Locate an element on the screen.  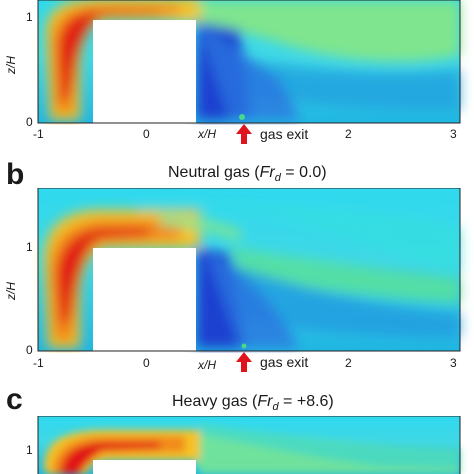
z-tick-0-a: 0 is located at coordinates (29, 122).